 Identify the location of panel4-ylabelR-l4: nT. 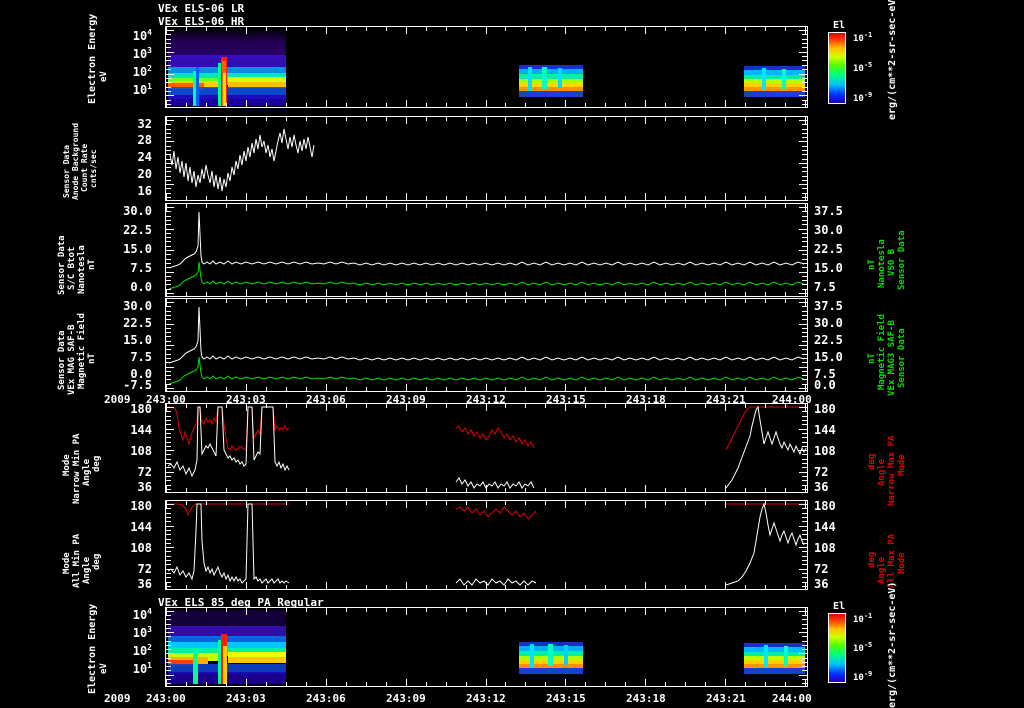
(872, 358).